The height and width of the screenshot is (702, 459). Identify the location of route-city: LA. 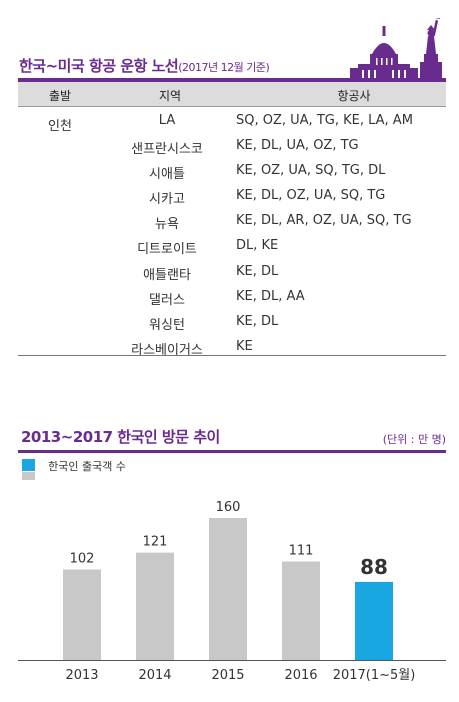
(167, 120).